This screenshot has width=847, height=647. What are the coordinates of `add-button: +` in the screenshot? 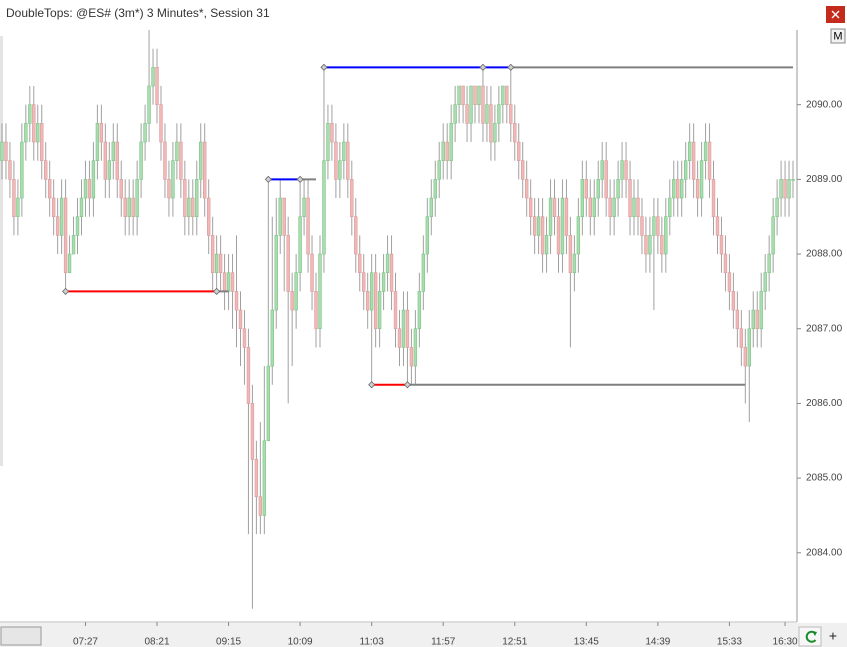 It's located at (833, 636).